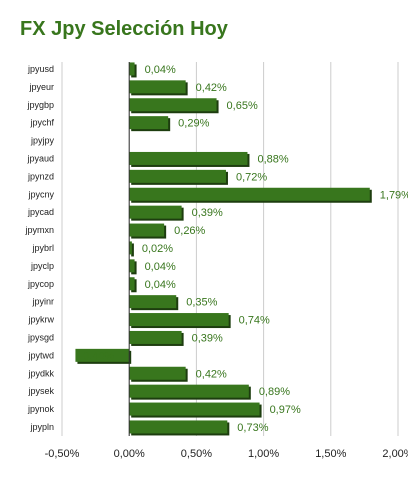 The width and height of the screenshot is (408, 480). What do you see at coordinates (124, 29) in the screenshot?
I see `chart-title: FX Jpy Selección Hoy` at bounding box center [124, 29].